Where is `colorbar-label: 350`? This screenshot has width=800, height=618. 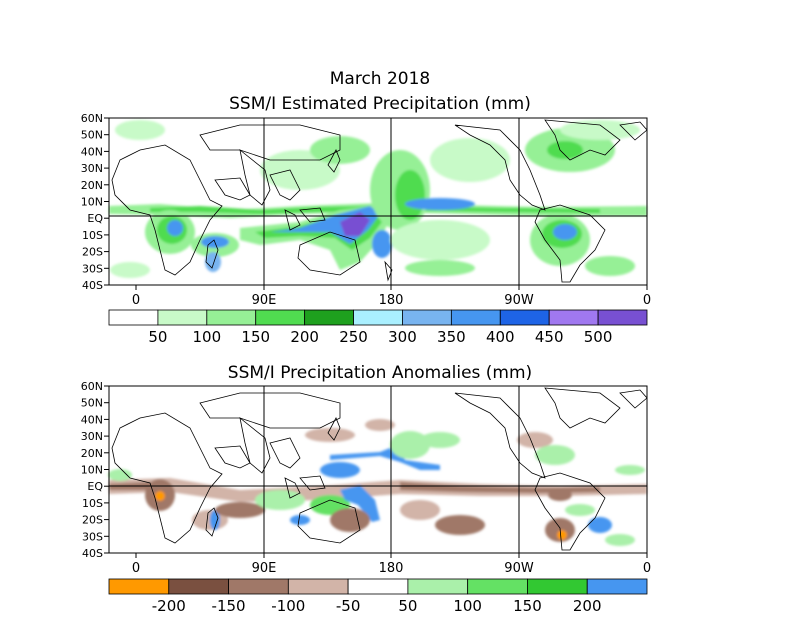 colorbar-label: 350 is located at coordinates (451, 337).